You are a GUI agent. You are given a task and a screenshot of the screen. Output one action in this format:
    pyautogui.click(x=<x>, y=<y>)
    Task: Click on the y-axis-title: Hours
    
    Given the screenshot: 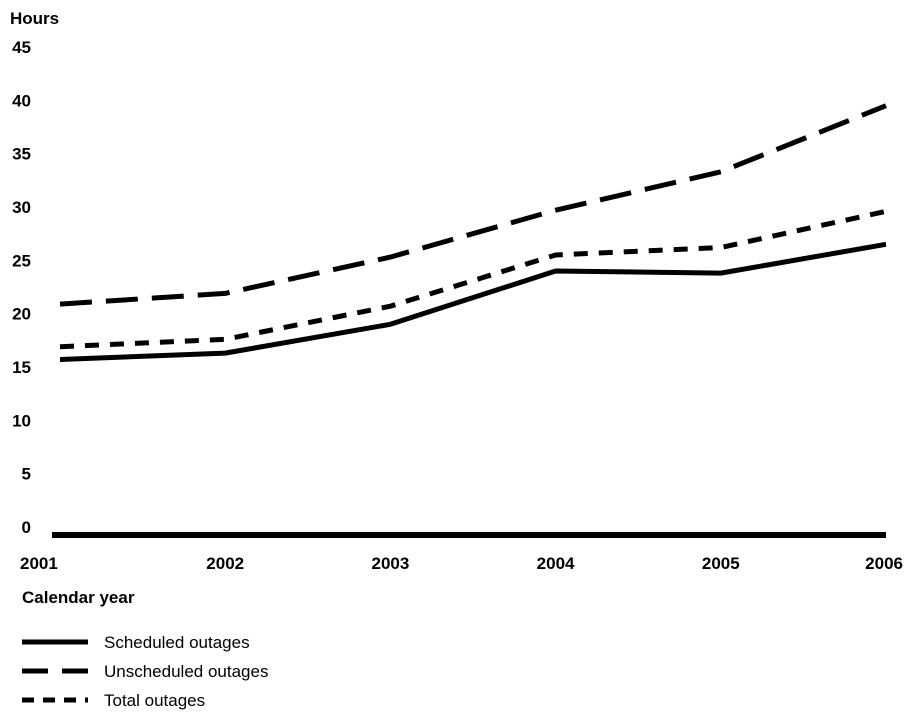 What is the action you would take?
    pyautogui.click(x=34, y=18)
    